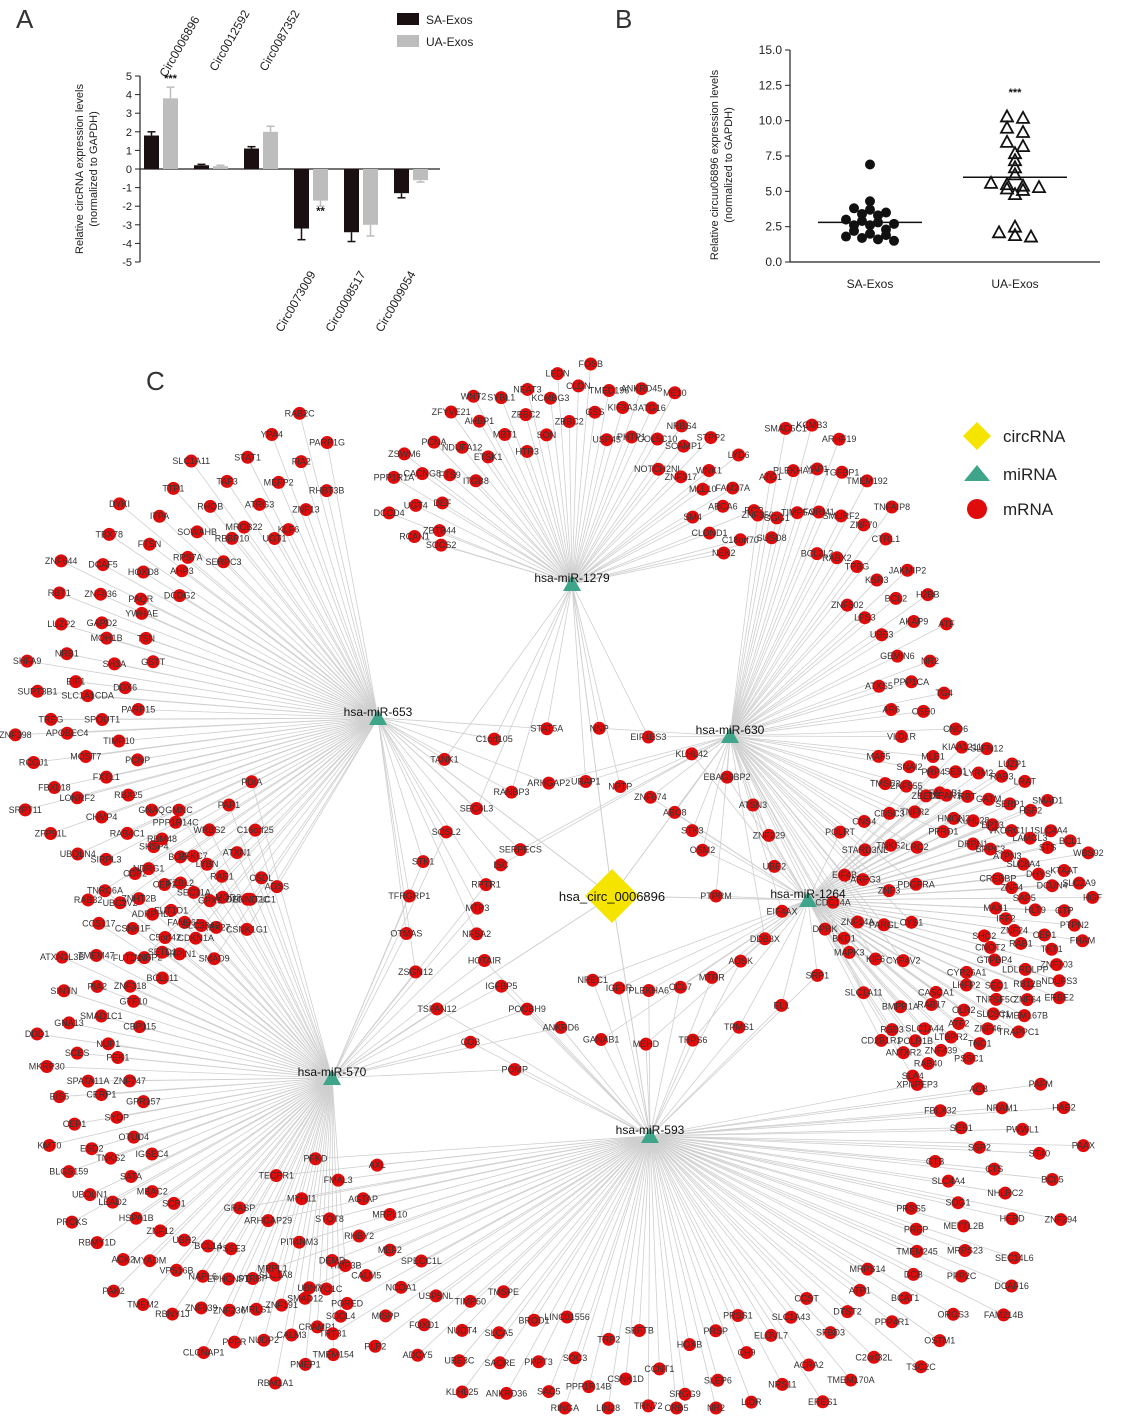 The width and height of the screenshot is (1124, 1419). What do you see at coordinates (988, 799) in the screenshot?
I see `mrna-label: GATM` at bounding box center [988, 799].